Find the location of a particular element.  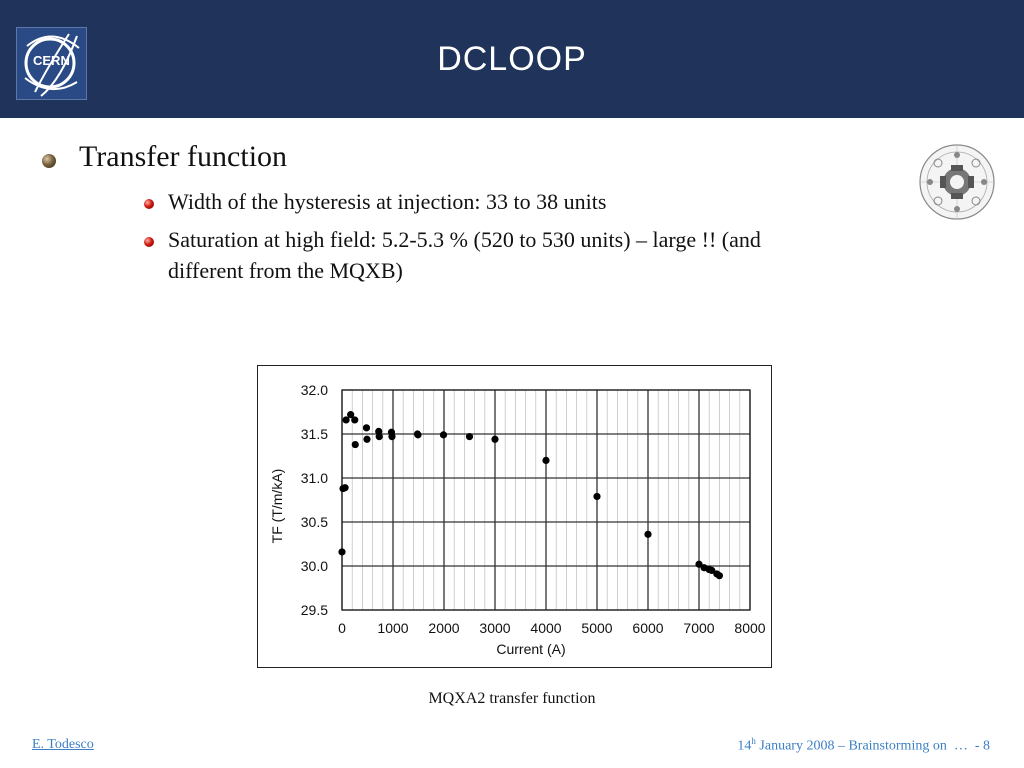

x-tick-label: 7000 is located at coordinates (698, 628).